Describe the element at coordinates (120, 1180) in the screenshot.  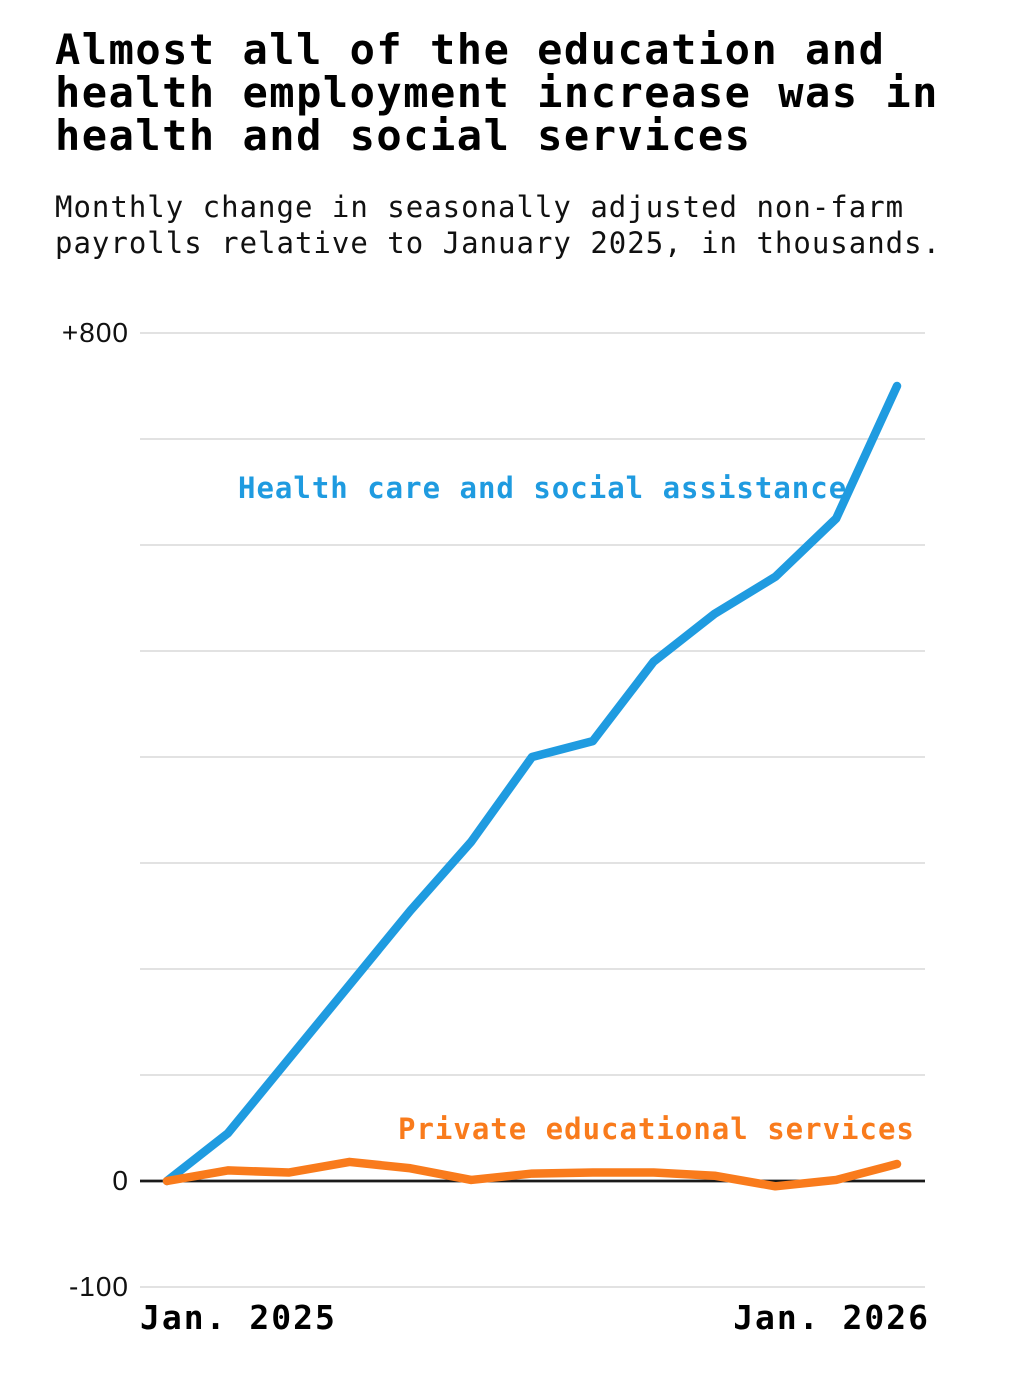
I see `ytick-zero: 0` at that location.